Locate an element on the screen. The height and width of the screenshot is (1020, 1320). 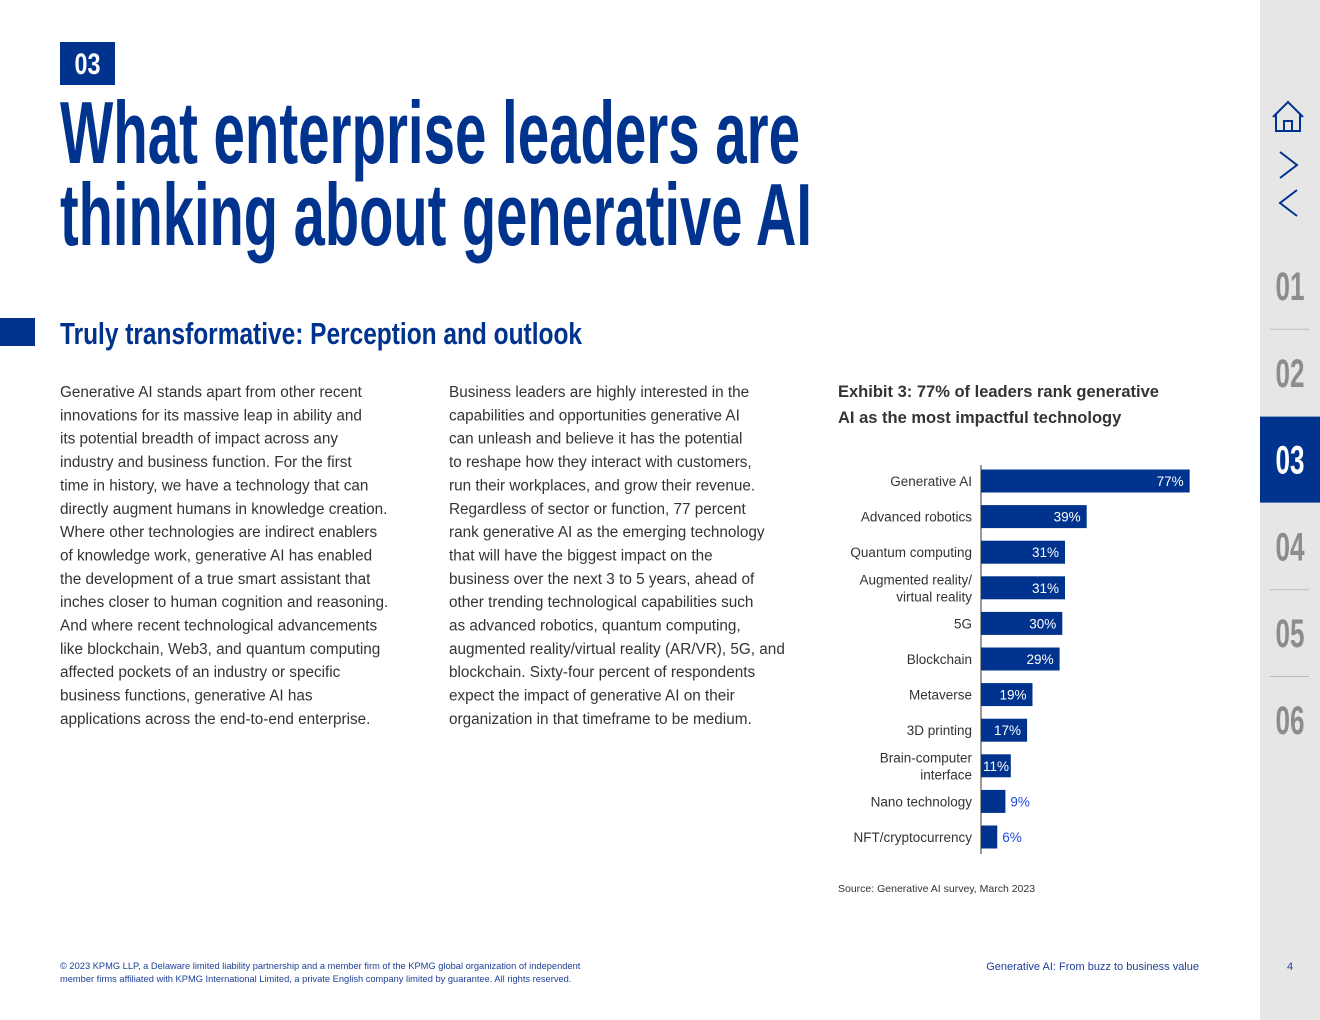
category-label: Metaverse is located at coordinates (940, 695).